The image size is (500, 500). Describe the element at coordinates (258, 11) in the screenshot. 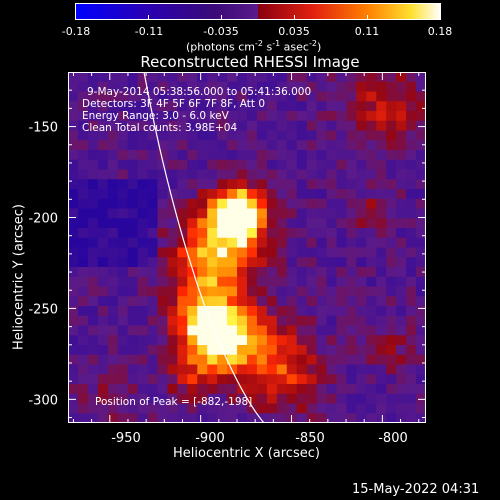

I see `colorbar-fill` at that location.